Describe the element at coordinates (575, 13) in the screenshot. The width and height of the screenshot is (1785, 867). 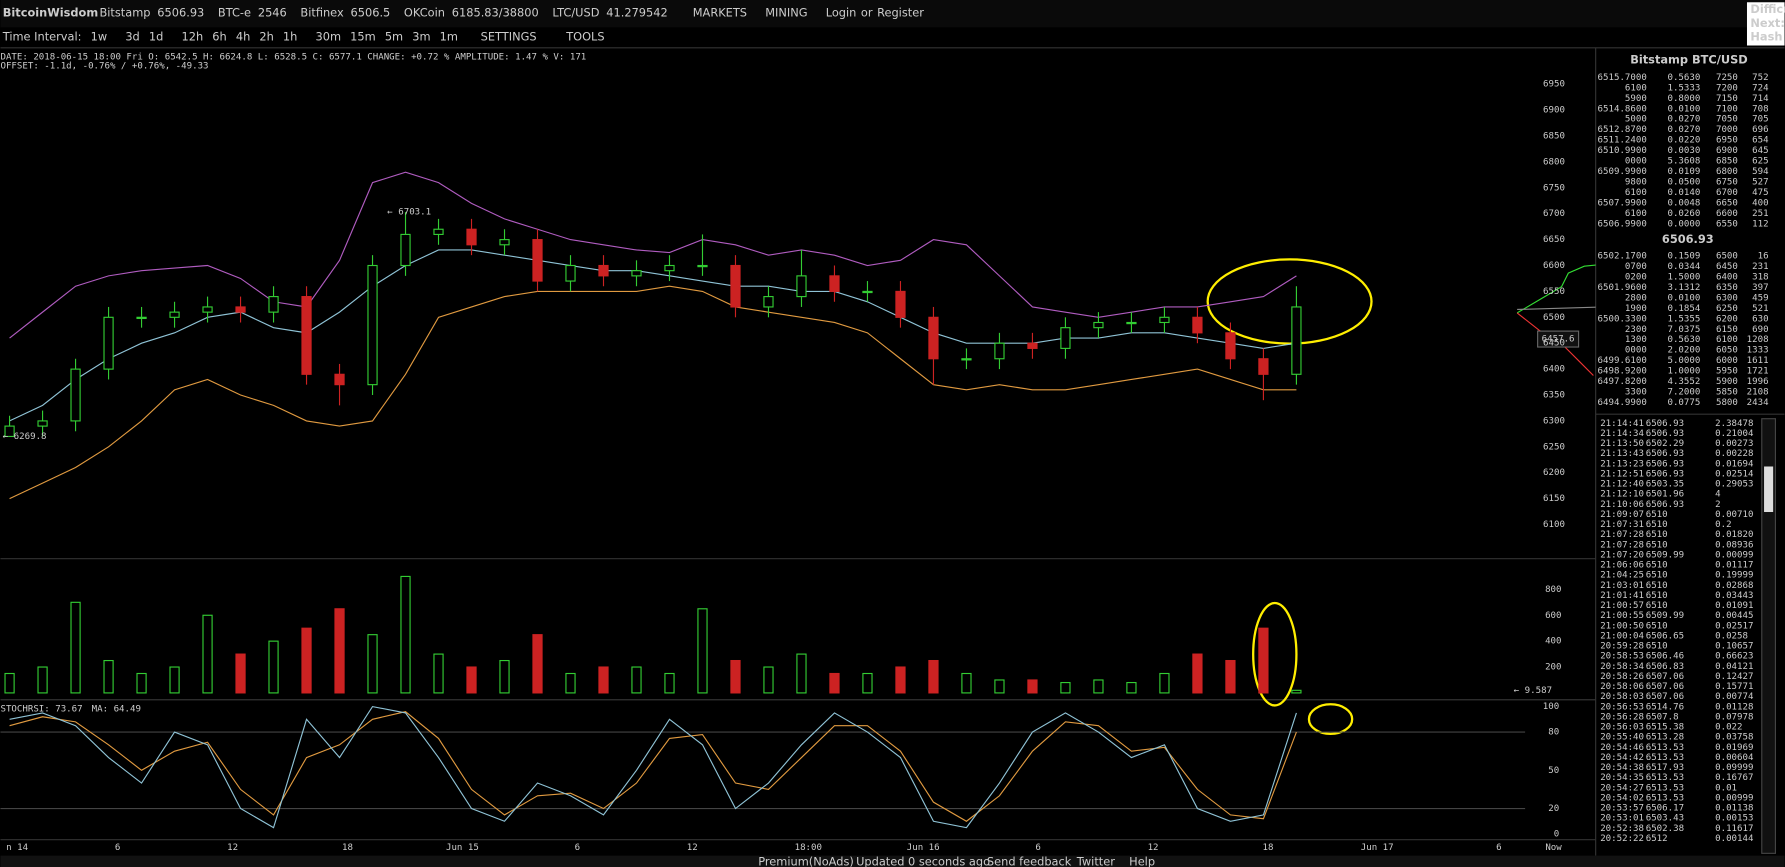
I see `market-name: LTC/USD` at that location.